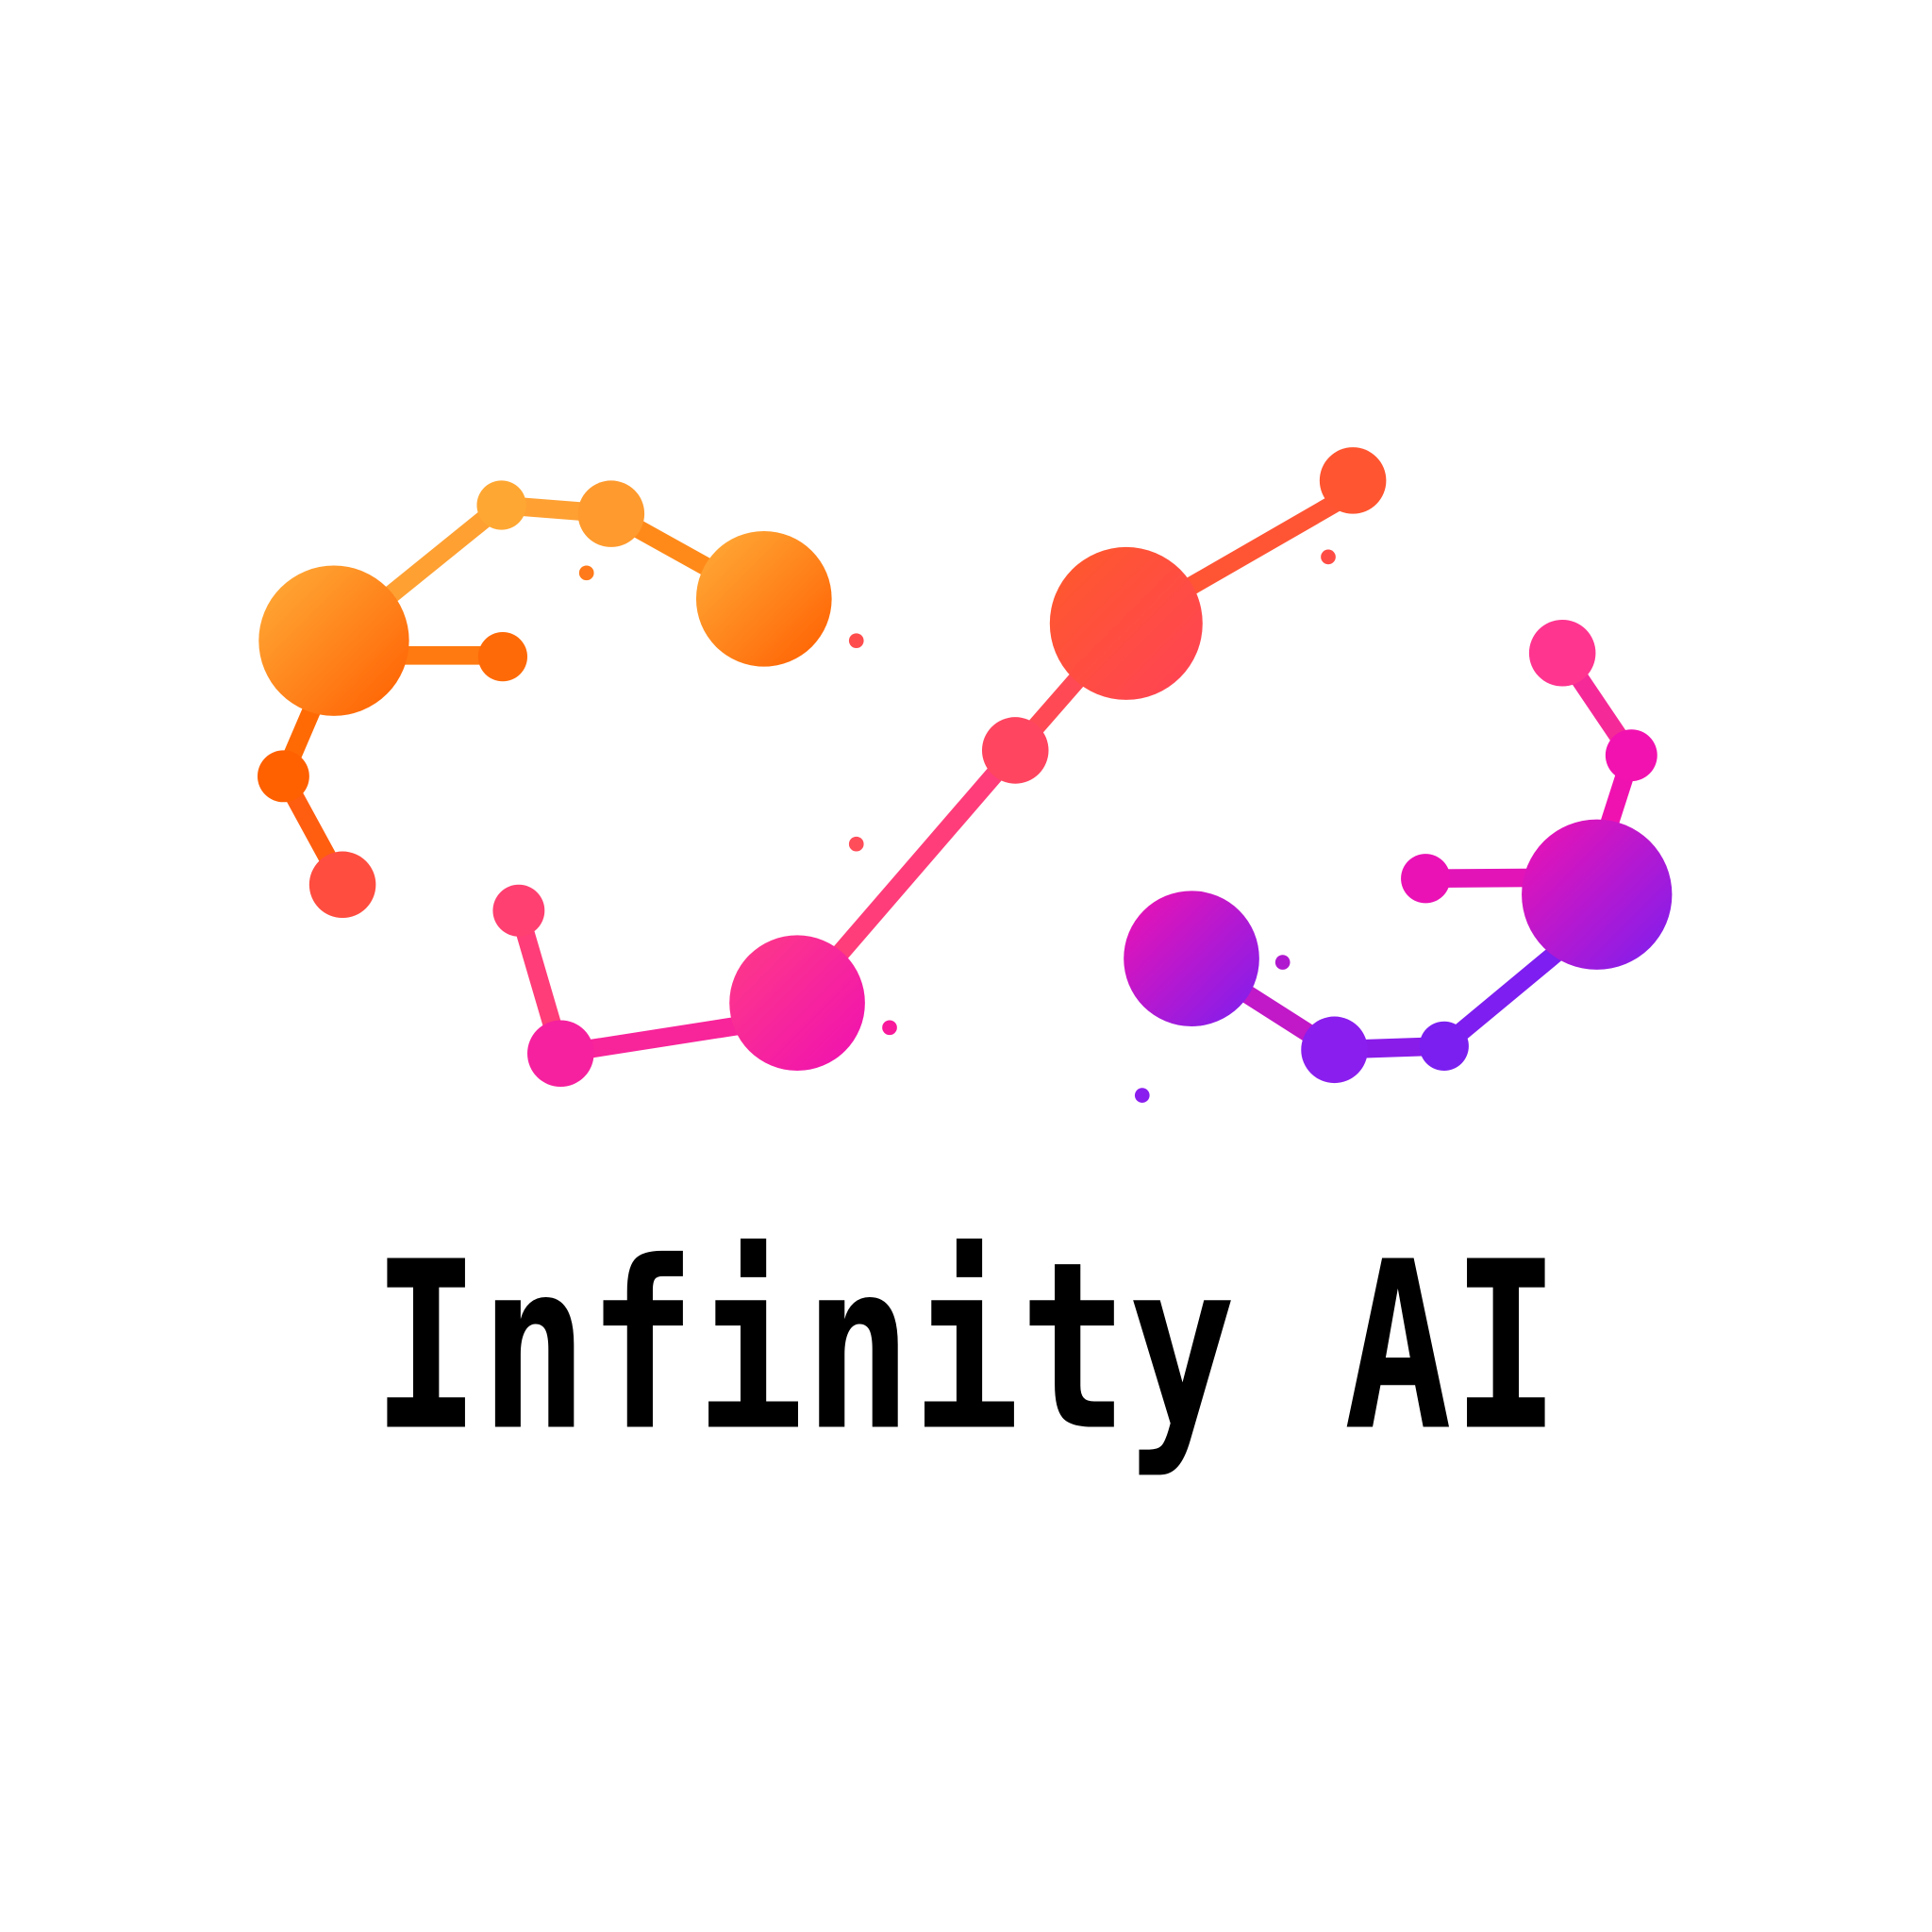 This screenshot has height=1932, width=1932. Describe the element at coordinates (1398, 861) in the screenshot. I see `right-cluster` at that location.